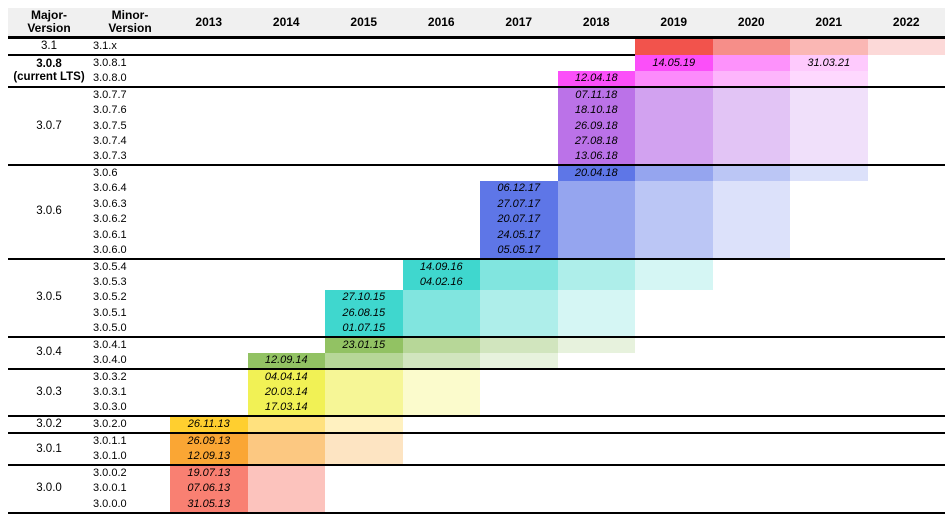 Image resolution: width=948 pixels, height=514 pixels. I want to click on minor-version-cell: 3.0.7.4, so click(110, 140).